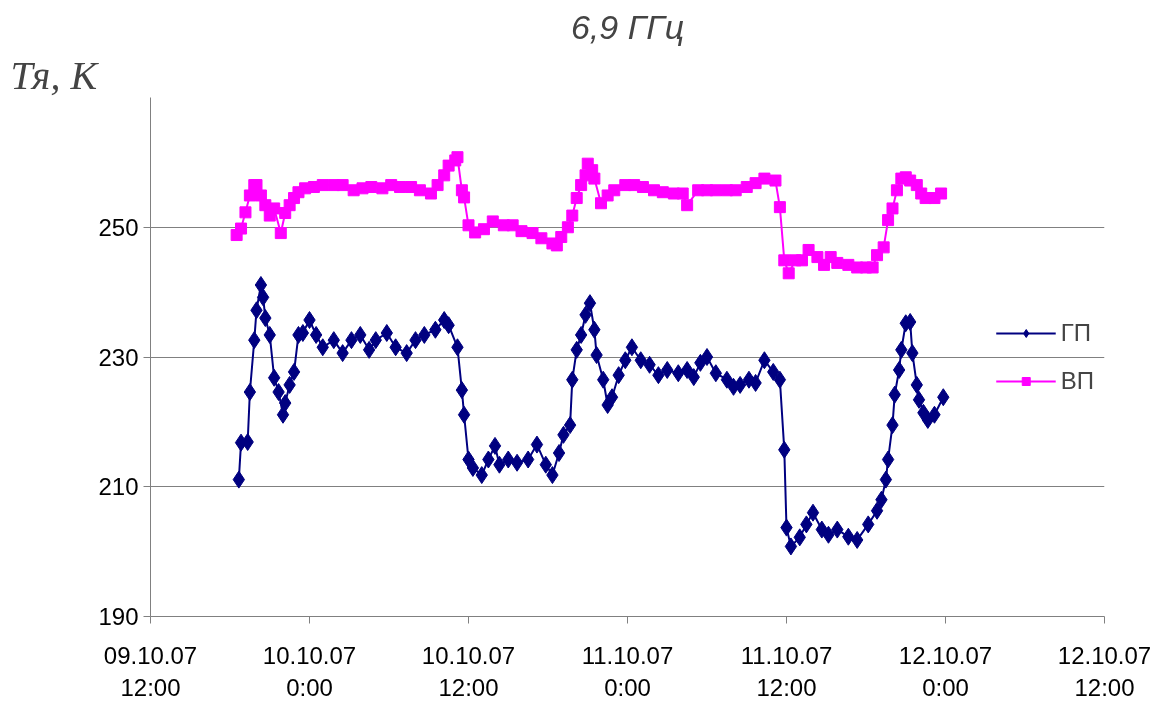  What do you see at coordinates (1104, 671) in the screenshot?
I see `x-tick-label: 12.10.07 12:00` at bounding box center [1104, 671].